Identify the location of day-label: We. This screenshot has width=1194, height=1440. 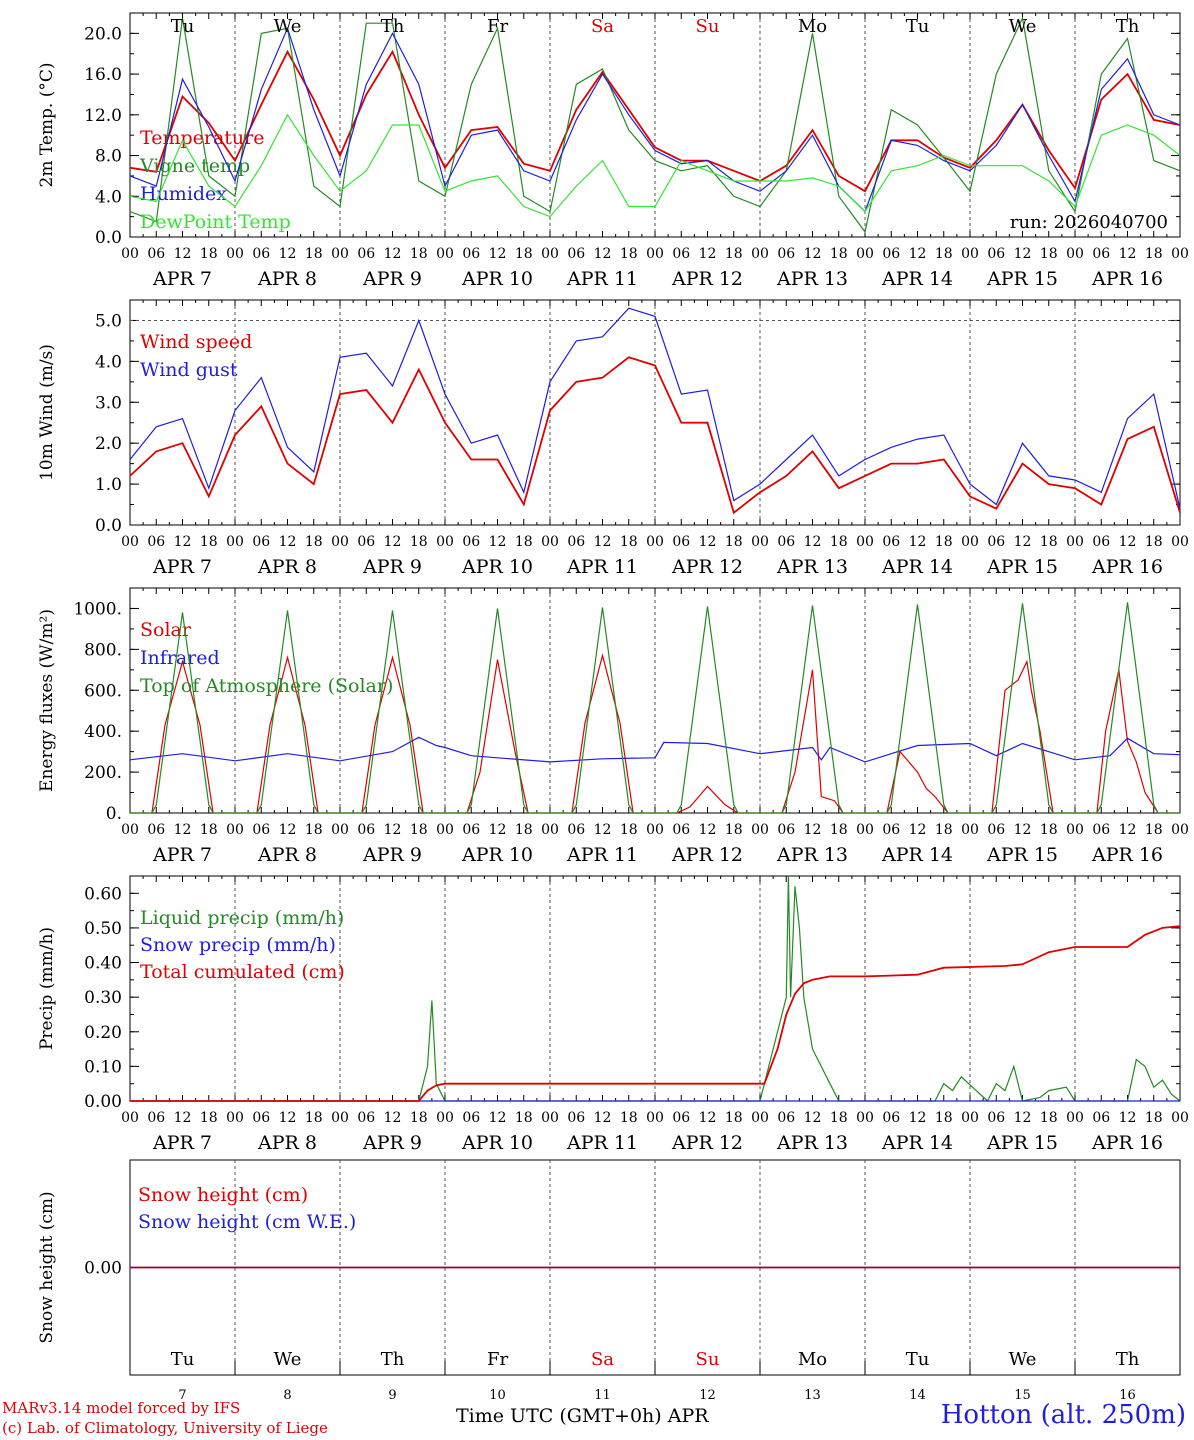
(1023, 26).